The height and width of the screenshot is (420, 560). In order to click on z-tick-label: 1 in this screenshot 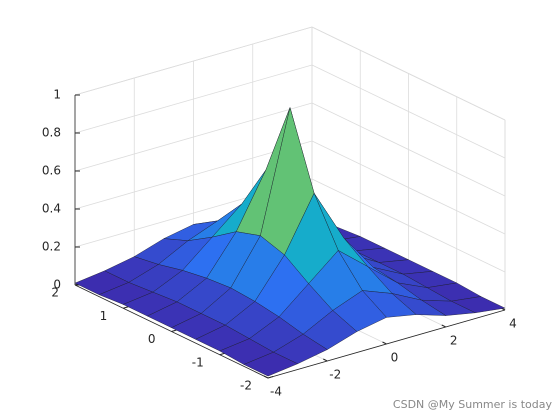, I will do `click(57, 95)`.